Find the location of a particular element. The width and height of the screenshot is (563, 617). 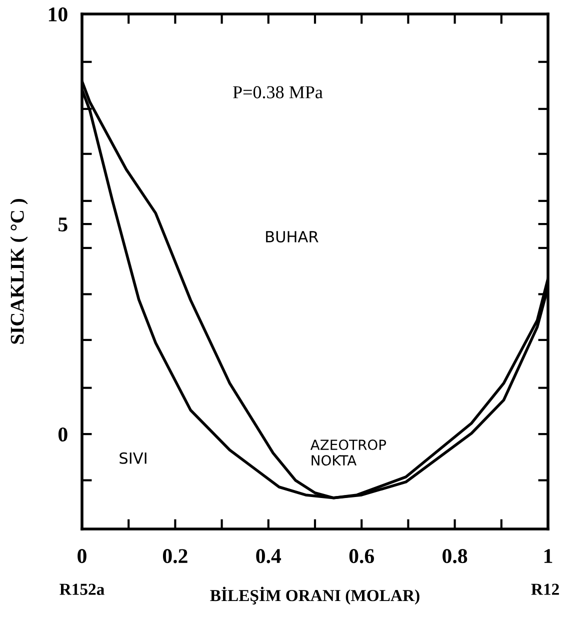

annotation: SIVI is located at coordinates (133, 458).